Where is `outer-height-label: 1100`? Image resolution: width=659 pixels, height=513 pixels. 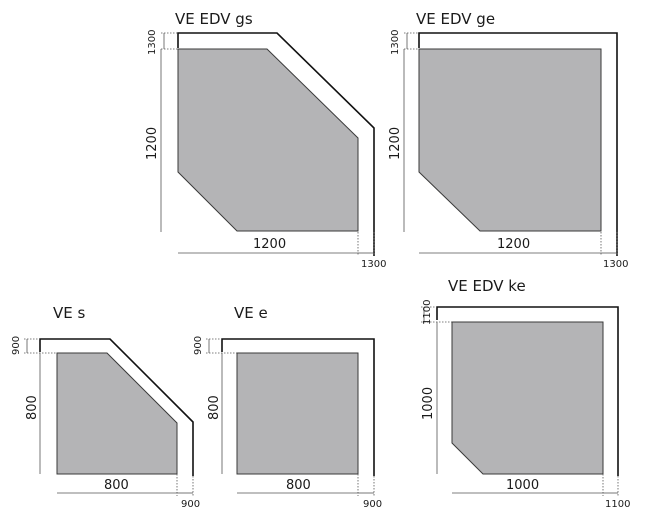 outer-height-label: 1100 is located at coordinates (427, 312).